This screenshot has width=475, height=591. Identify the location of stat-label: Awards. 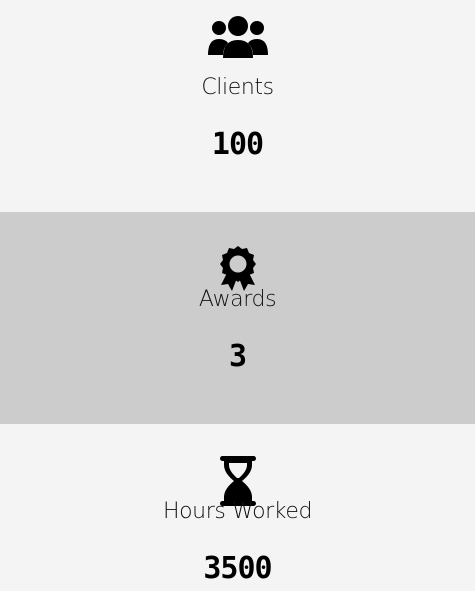
(237, 299).